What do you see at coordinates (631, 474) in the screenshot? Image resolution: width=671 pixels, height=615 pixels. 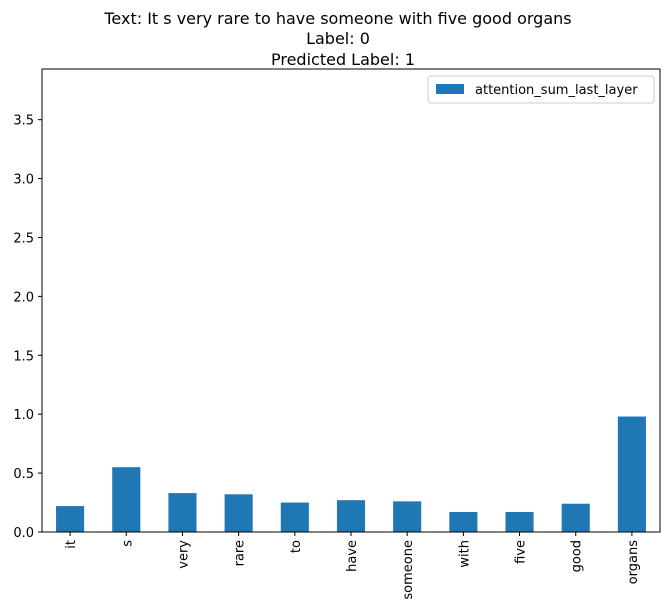 I see `bar-organs` at bounding box center [631, 474].